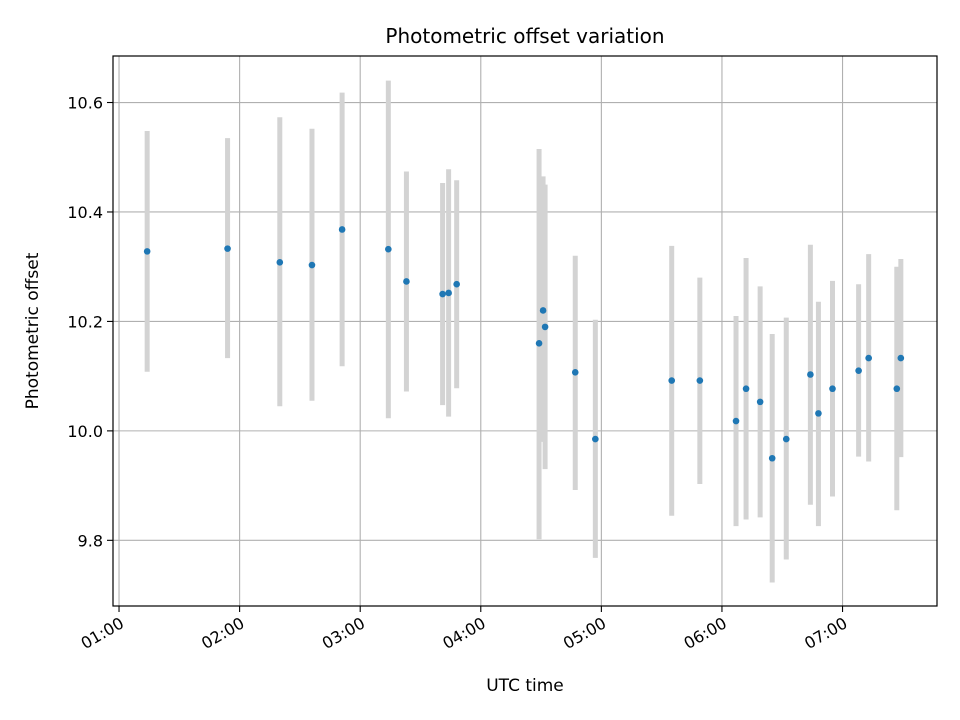  Describe the element at coordinates (85, 431) in the screenshot. I see `y-tick-label: 10.0` at that location.